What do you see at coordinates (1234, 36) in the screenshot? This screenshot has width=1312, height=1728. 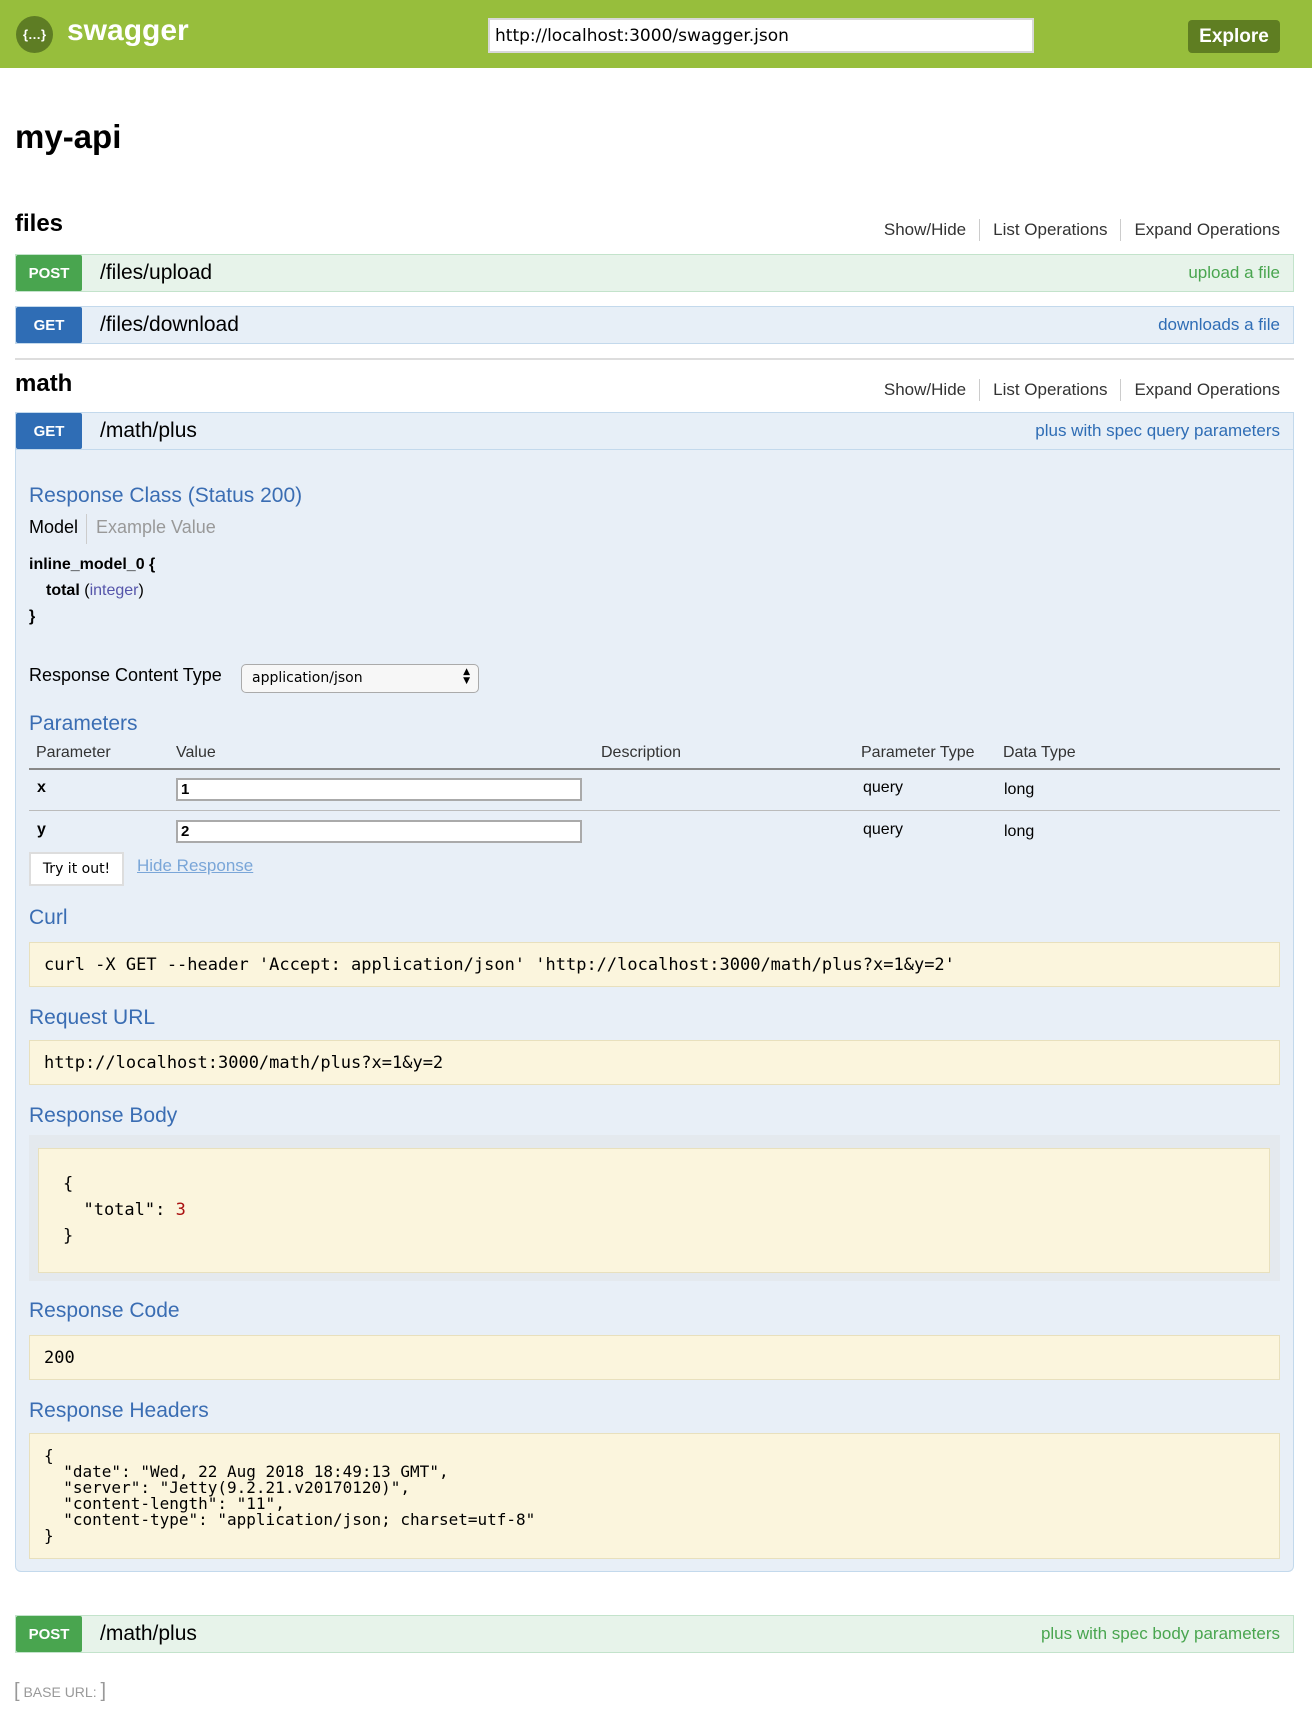 I see `explore-button: Explore` at bounding box center [1234, 36].